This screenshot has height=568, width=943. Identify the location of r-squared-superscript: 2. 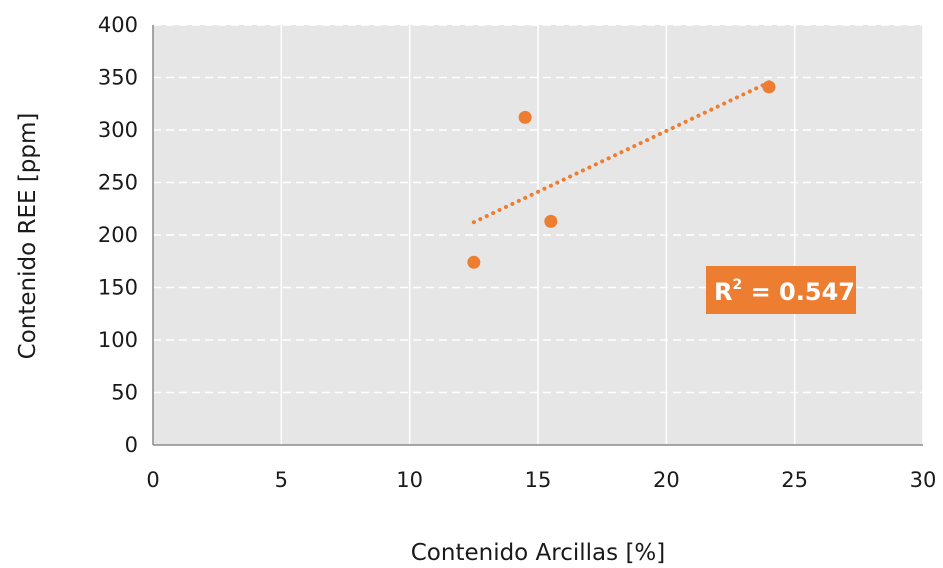
(737, 285).